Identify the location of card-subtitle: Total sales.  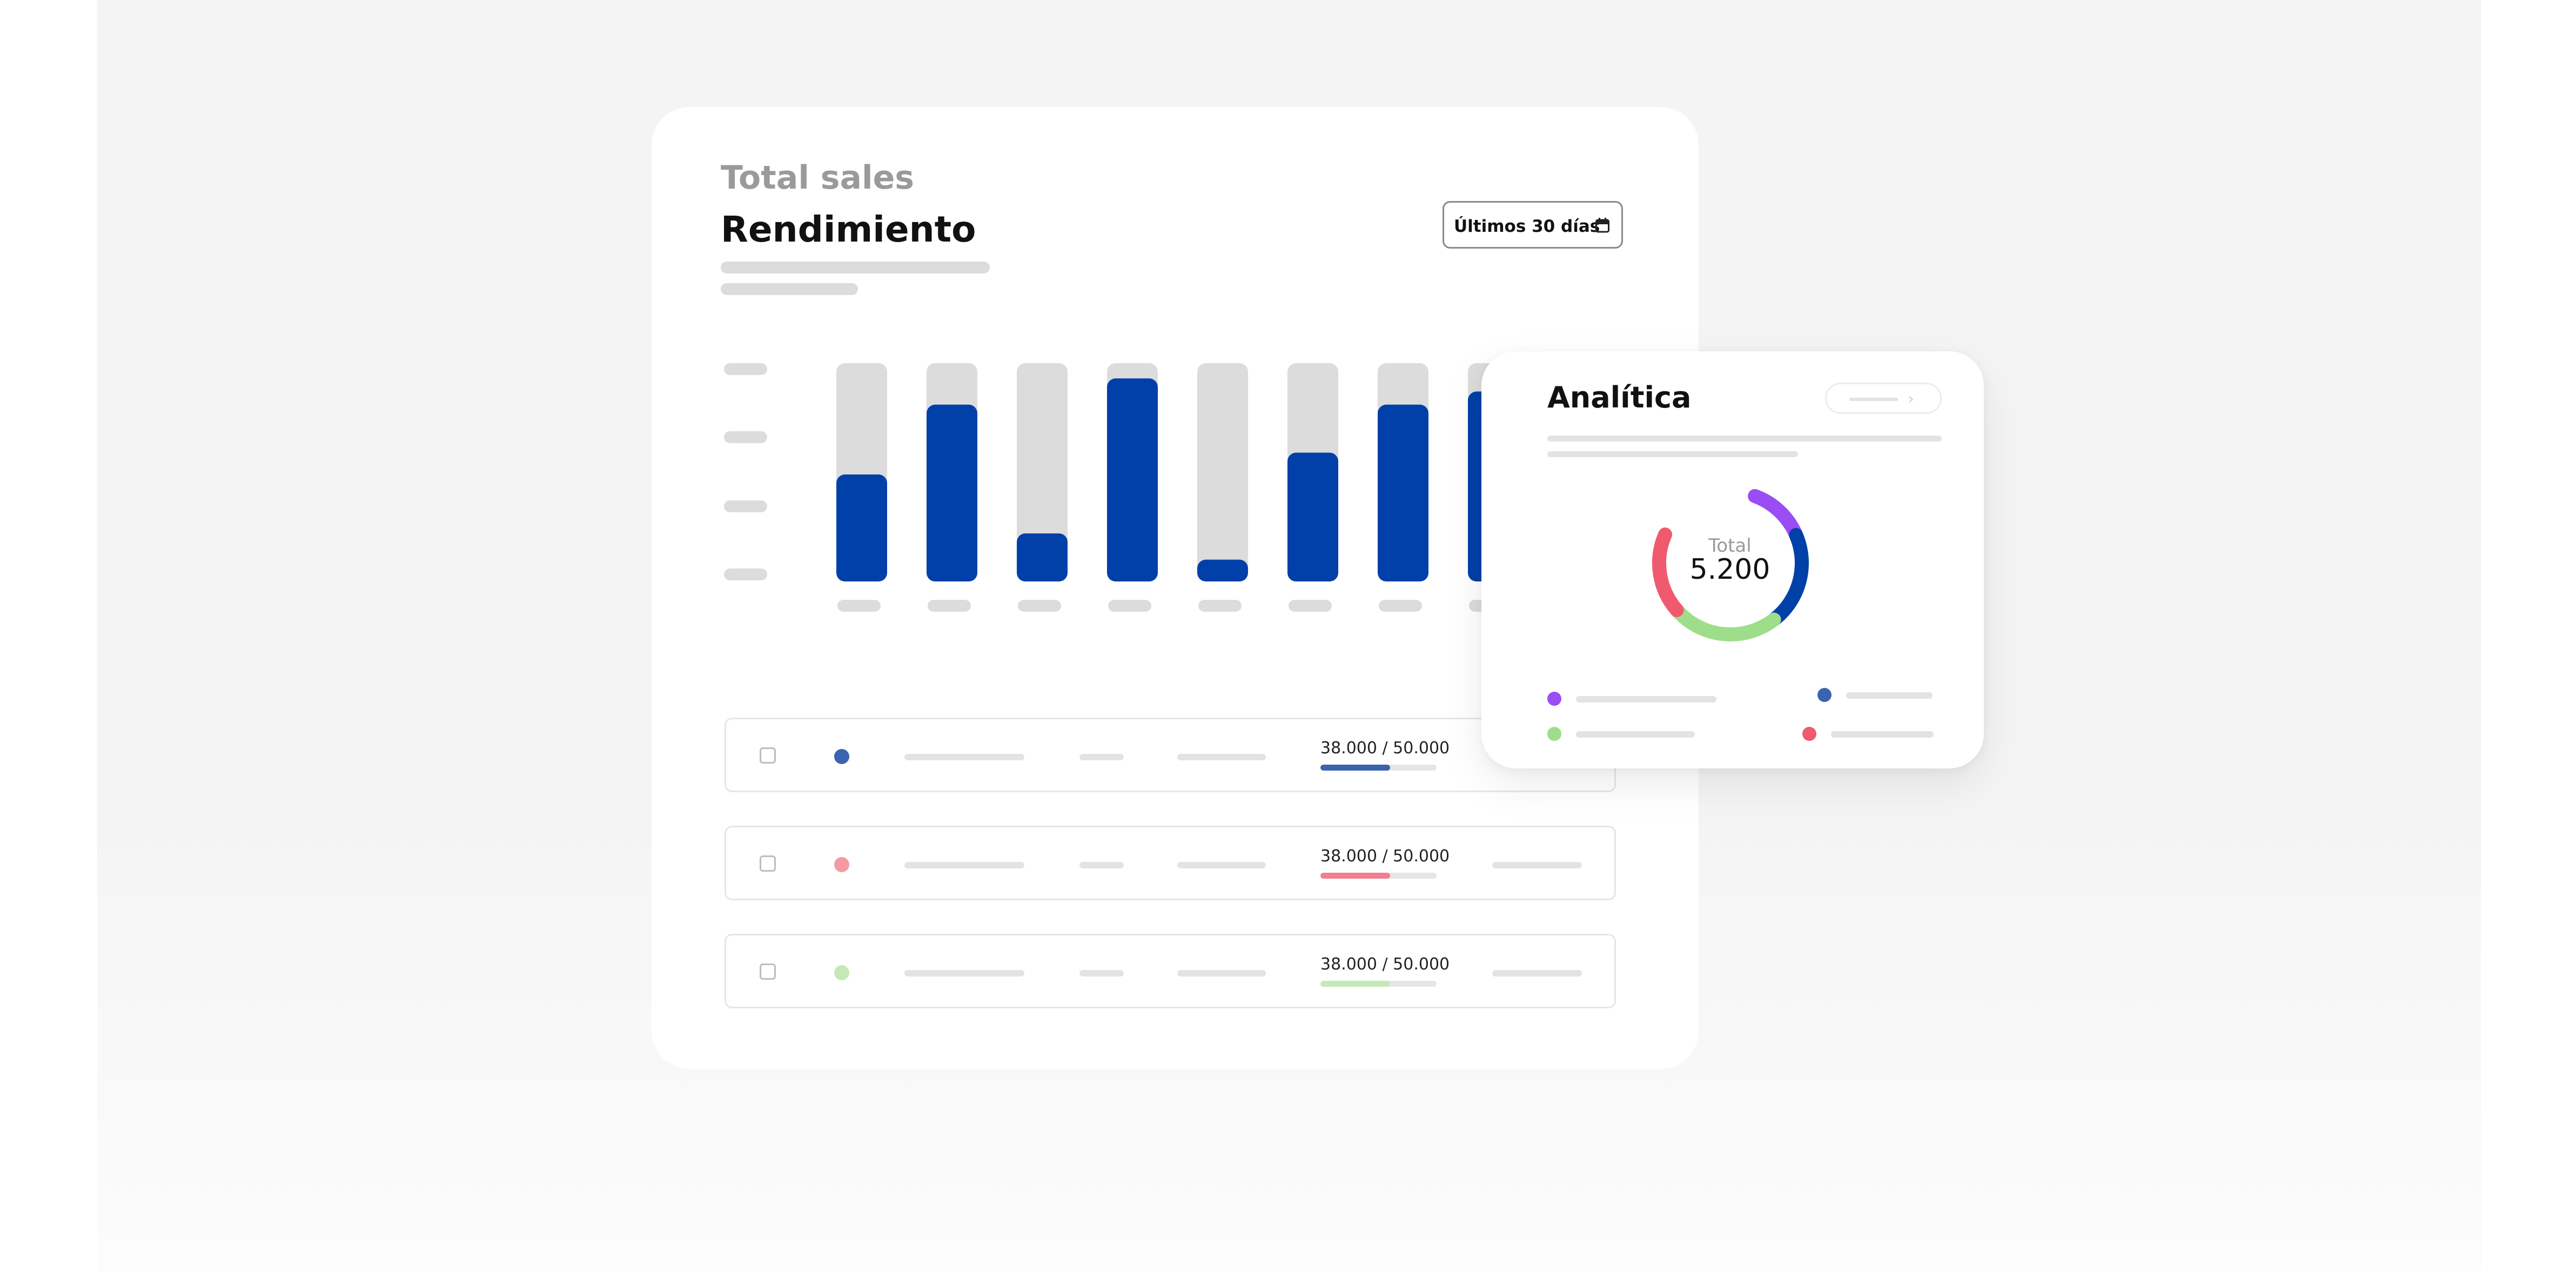
(818, 178).